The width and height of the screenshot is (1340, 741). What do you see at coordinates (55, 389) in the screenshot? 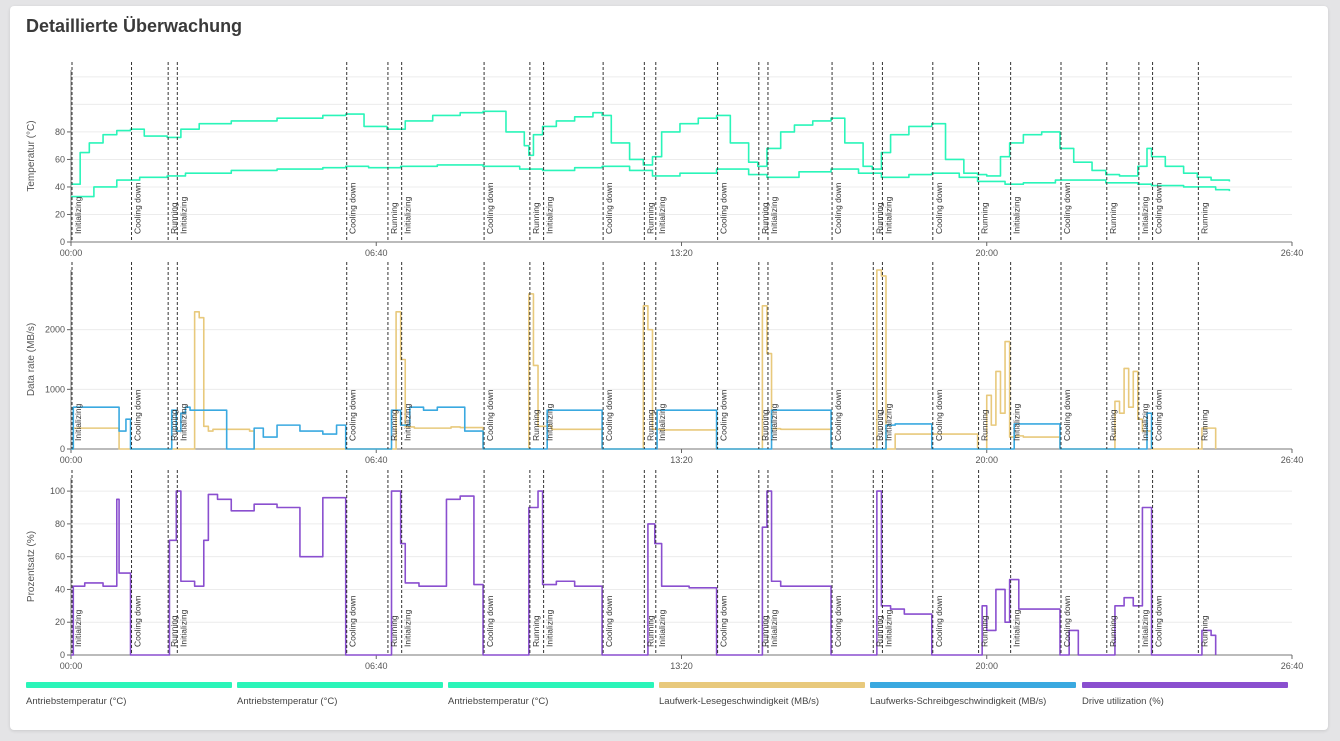
I see `y-tick-label: 1000` at bounding box center [55, 389].